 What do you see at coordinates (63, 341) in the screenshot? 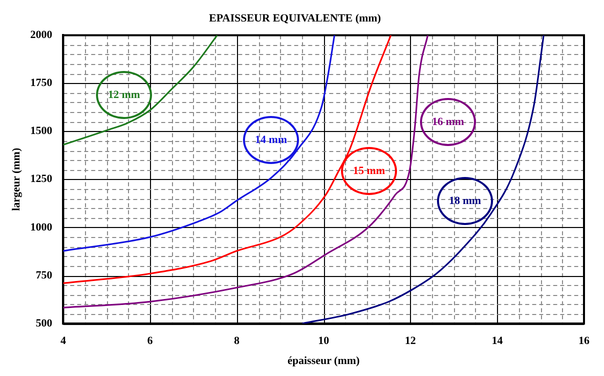
I see `x-tick-label: 4` at bounding box center [63, 341].